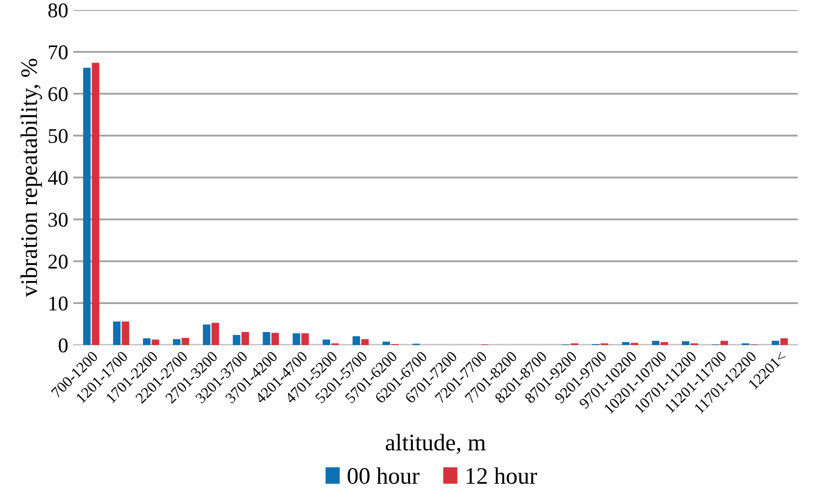  Describe the element at coordinates (58, 10) in the screenshot. I see `y-tick-label: 80` at that location.